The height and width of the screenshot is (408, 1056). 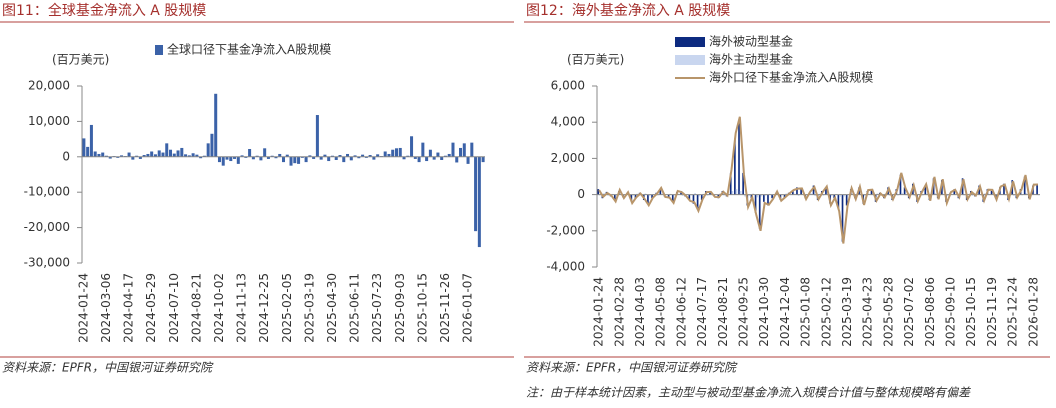 What do you see at coordinates (1033, 312) in the screenshot?
I see `x-tick-label: 2026-01-28` at bounding box center [1033, 312].